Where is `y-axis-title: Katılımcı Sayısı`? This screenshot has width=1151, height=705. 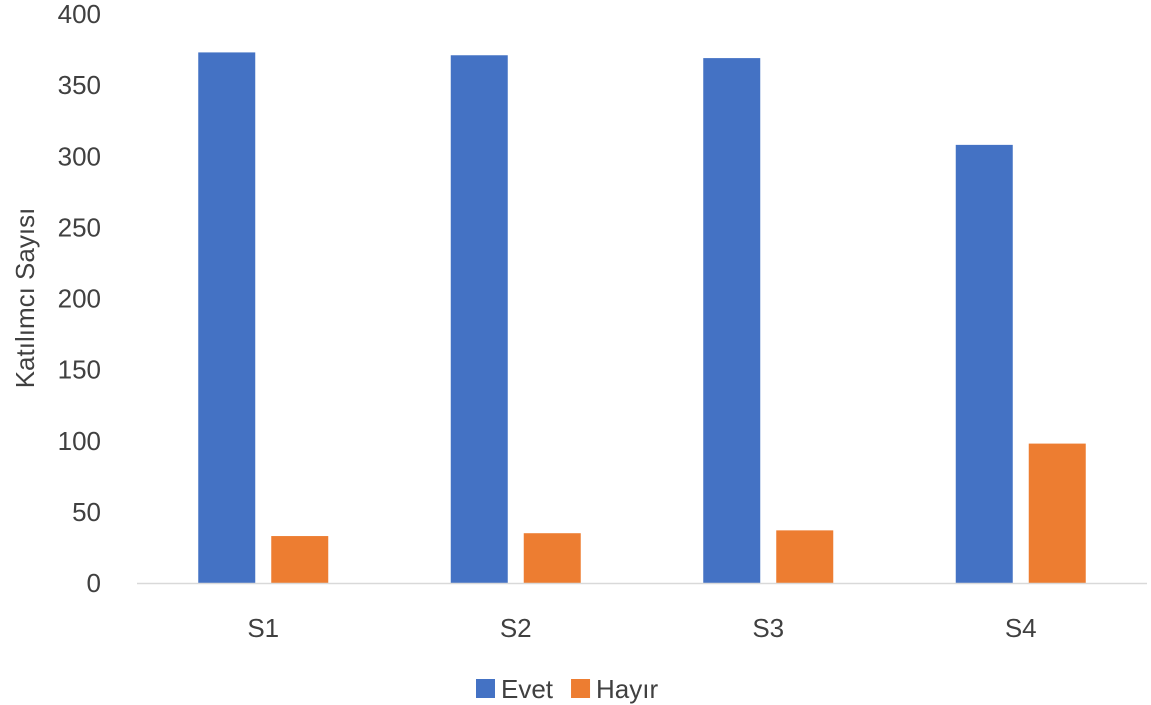 y-axis-title: Katılımcı Sayısı is located at coordinates (25, 298).